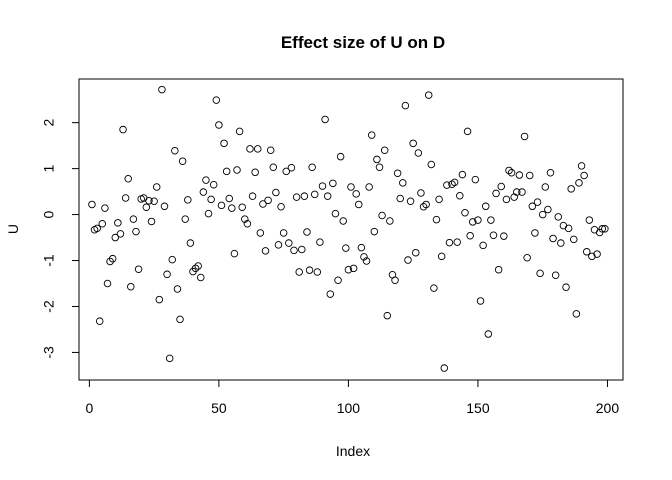 This screenshot has width=672, height=480. Describe the element at coordinates (89, 408) in the screenshot. I see `x-tick-label: 0` at that location.